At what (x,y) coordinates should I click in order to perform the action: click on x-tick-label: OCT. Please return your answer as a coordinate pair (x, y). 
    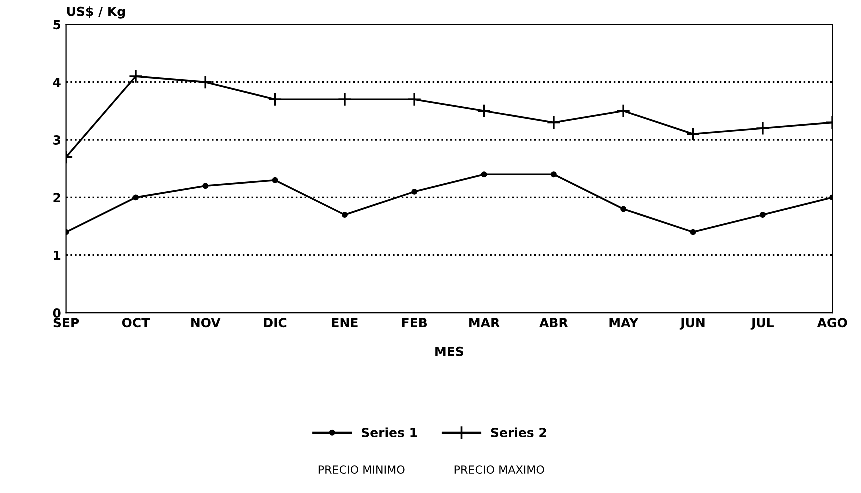
    Looking at the image, I should click on (136, 323).